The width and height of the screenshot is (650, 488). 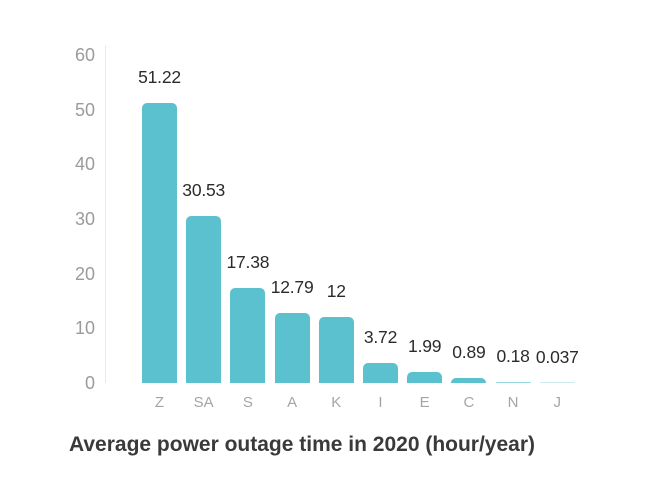 I want to click on bar-S, so click(x=248, y=335).